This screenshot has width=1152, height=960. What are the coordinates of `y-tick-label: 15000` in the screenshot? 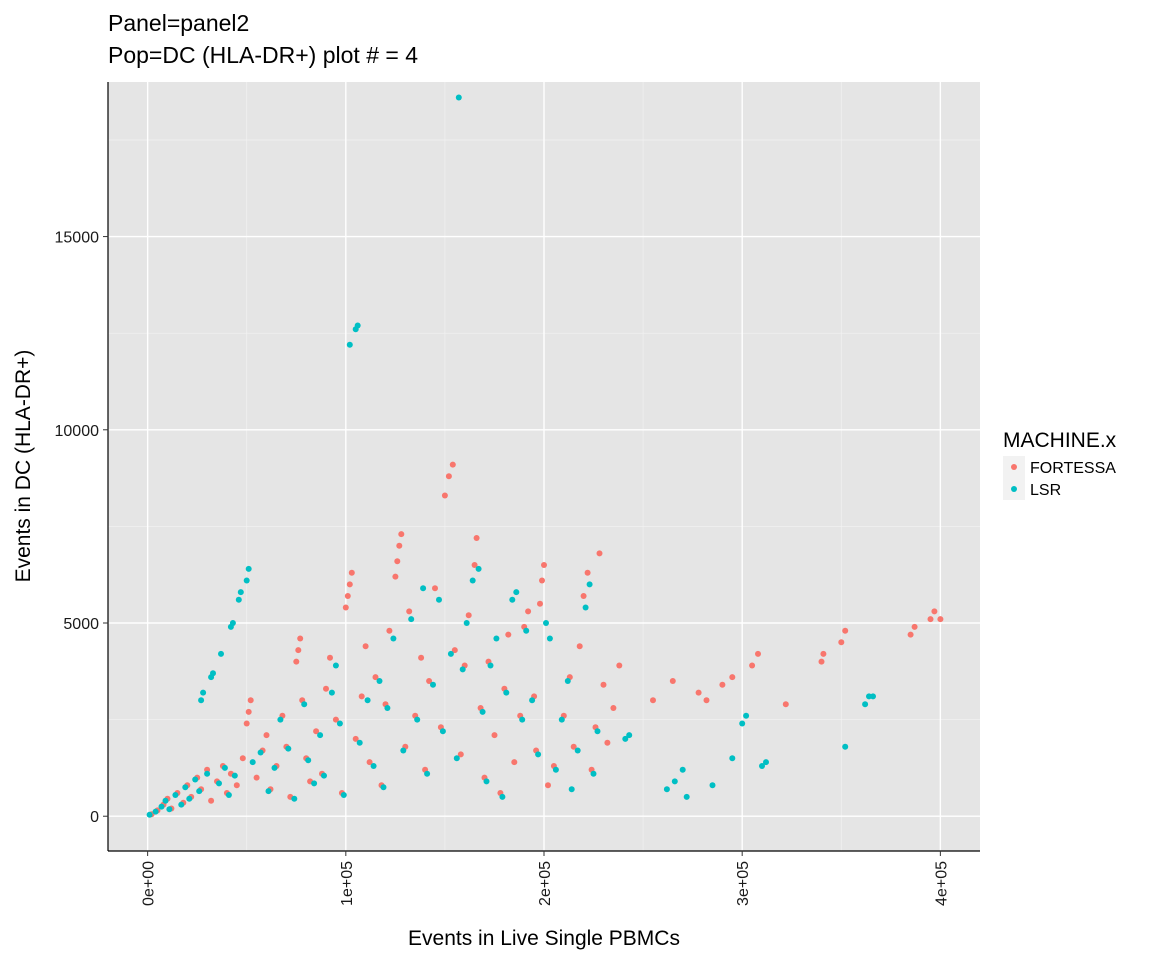 It's located at (77, 238).